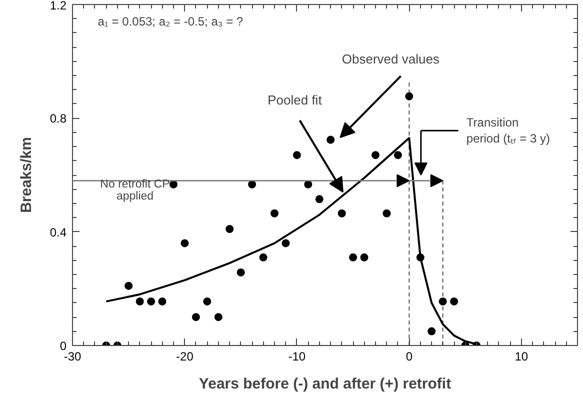  Describe the element at coordinates (58, 232) in the screenshot. I see `y-tick-label: 0.4` at that location.